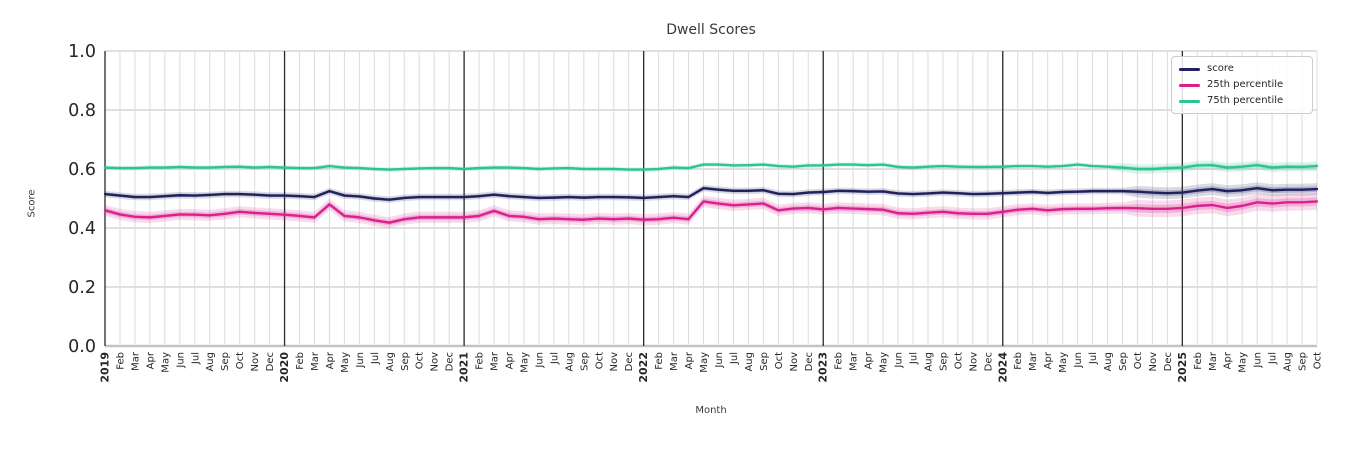 The image size is (1350, 450). Describe the element at coordinates (82, 347) in the screenshot. I see `svg-text: 0.0` at that location.